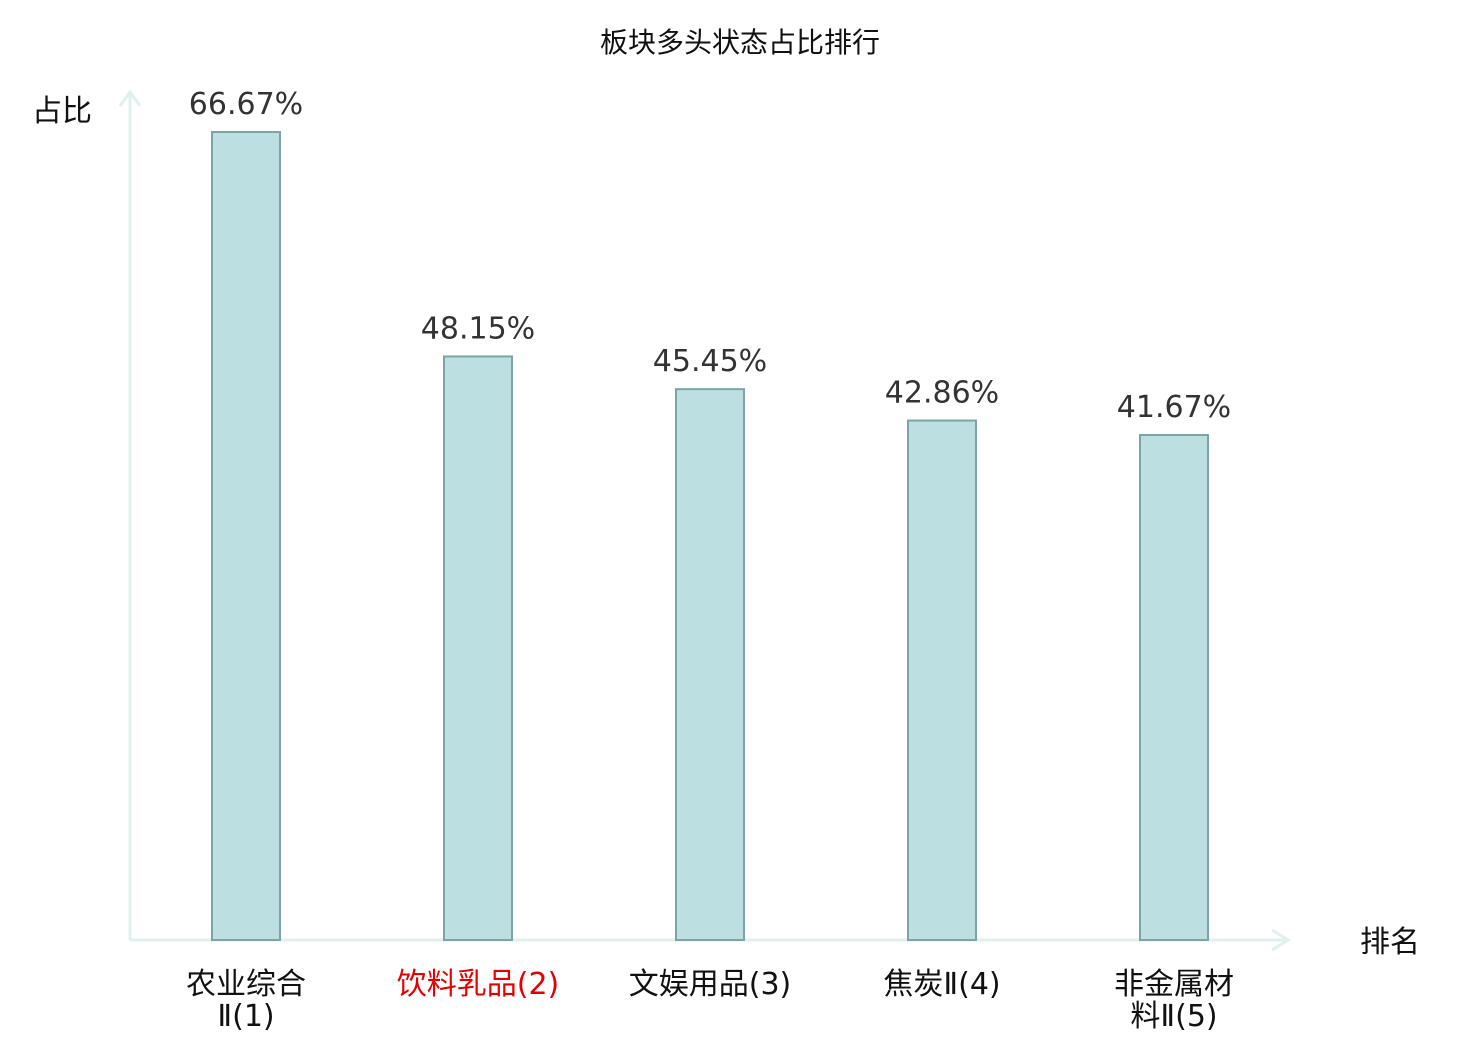 This screenshot has width=1480, height=1040. I want to click on category-label-5: 非金属材料Ⅱ(5), so click(1174, 1000).